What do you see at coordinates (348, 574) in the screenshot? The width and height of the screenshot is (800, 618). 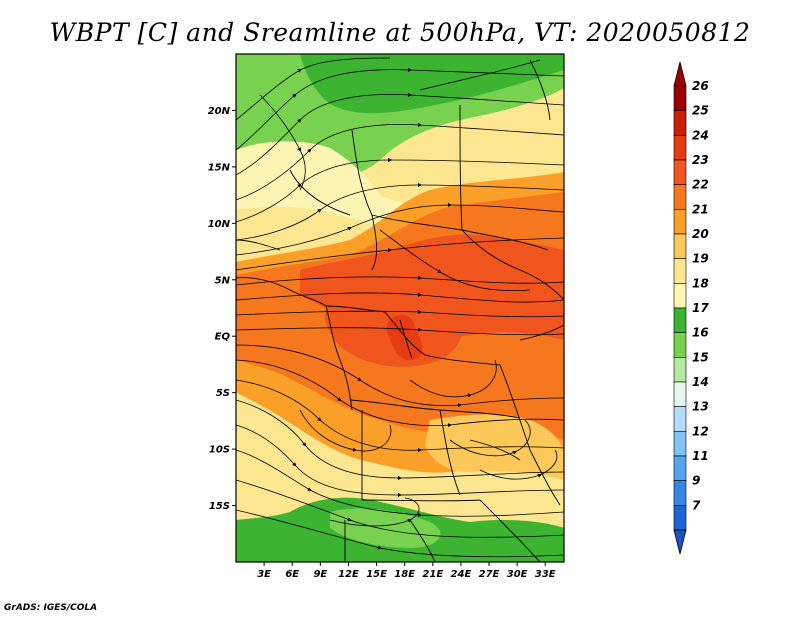 I see `lon-tick-label: 12E` at bounding box center [348, 574].